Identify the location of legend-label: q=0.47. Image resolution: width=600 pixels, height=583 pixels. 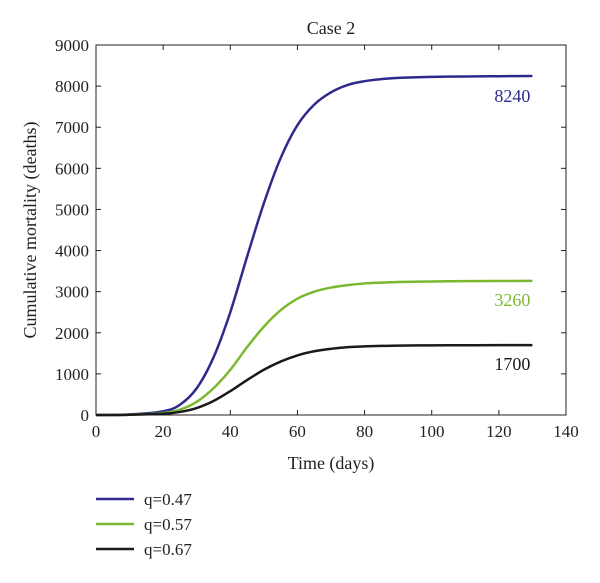
(168, 499).